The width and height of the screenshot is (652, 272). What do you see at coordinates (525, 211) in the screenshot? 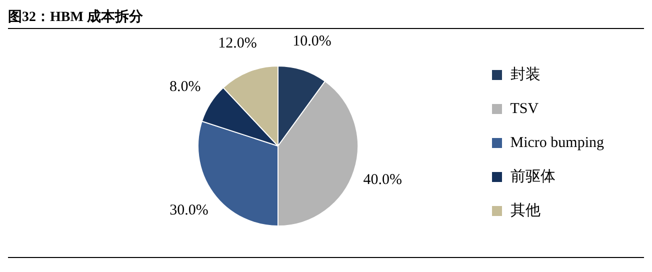
I see `legend-label: 其他` at bounding box center [525, 211].